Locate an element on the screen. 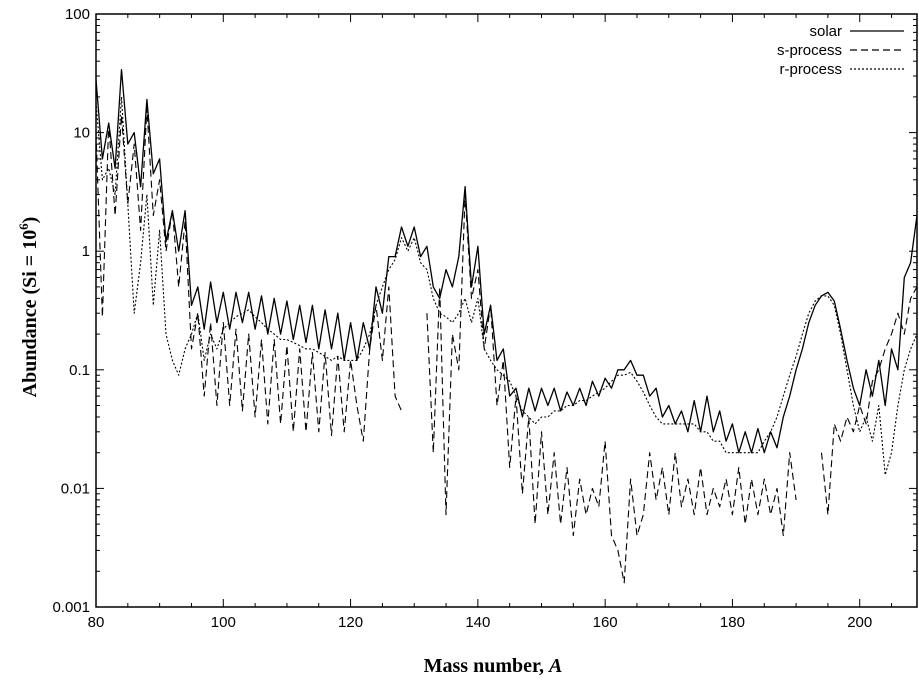  y-tick-label: 1 is located at coordinates (86, 251).